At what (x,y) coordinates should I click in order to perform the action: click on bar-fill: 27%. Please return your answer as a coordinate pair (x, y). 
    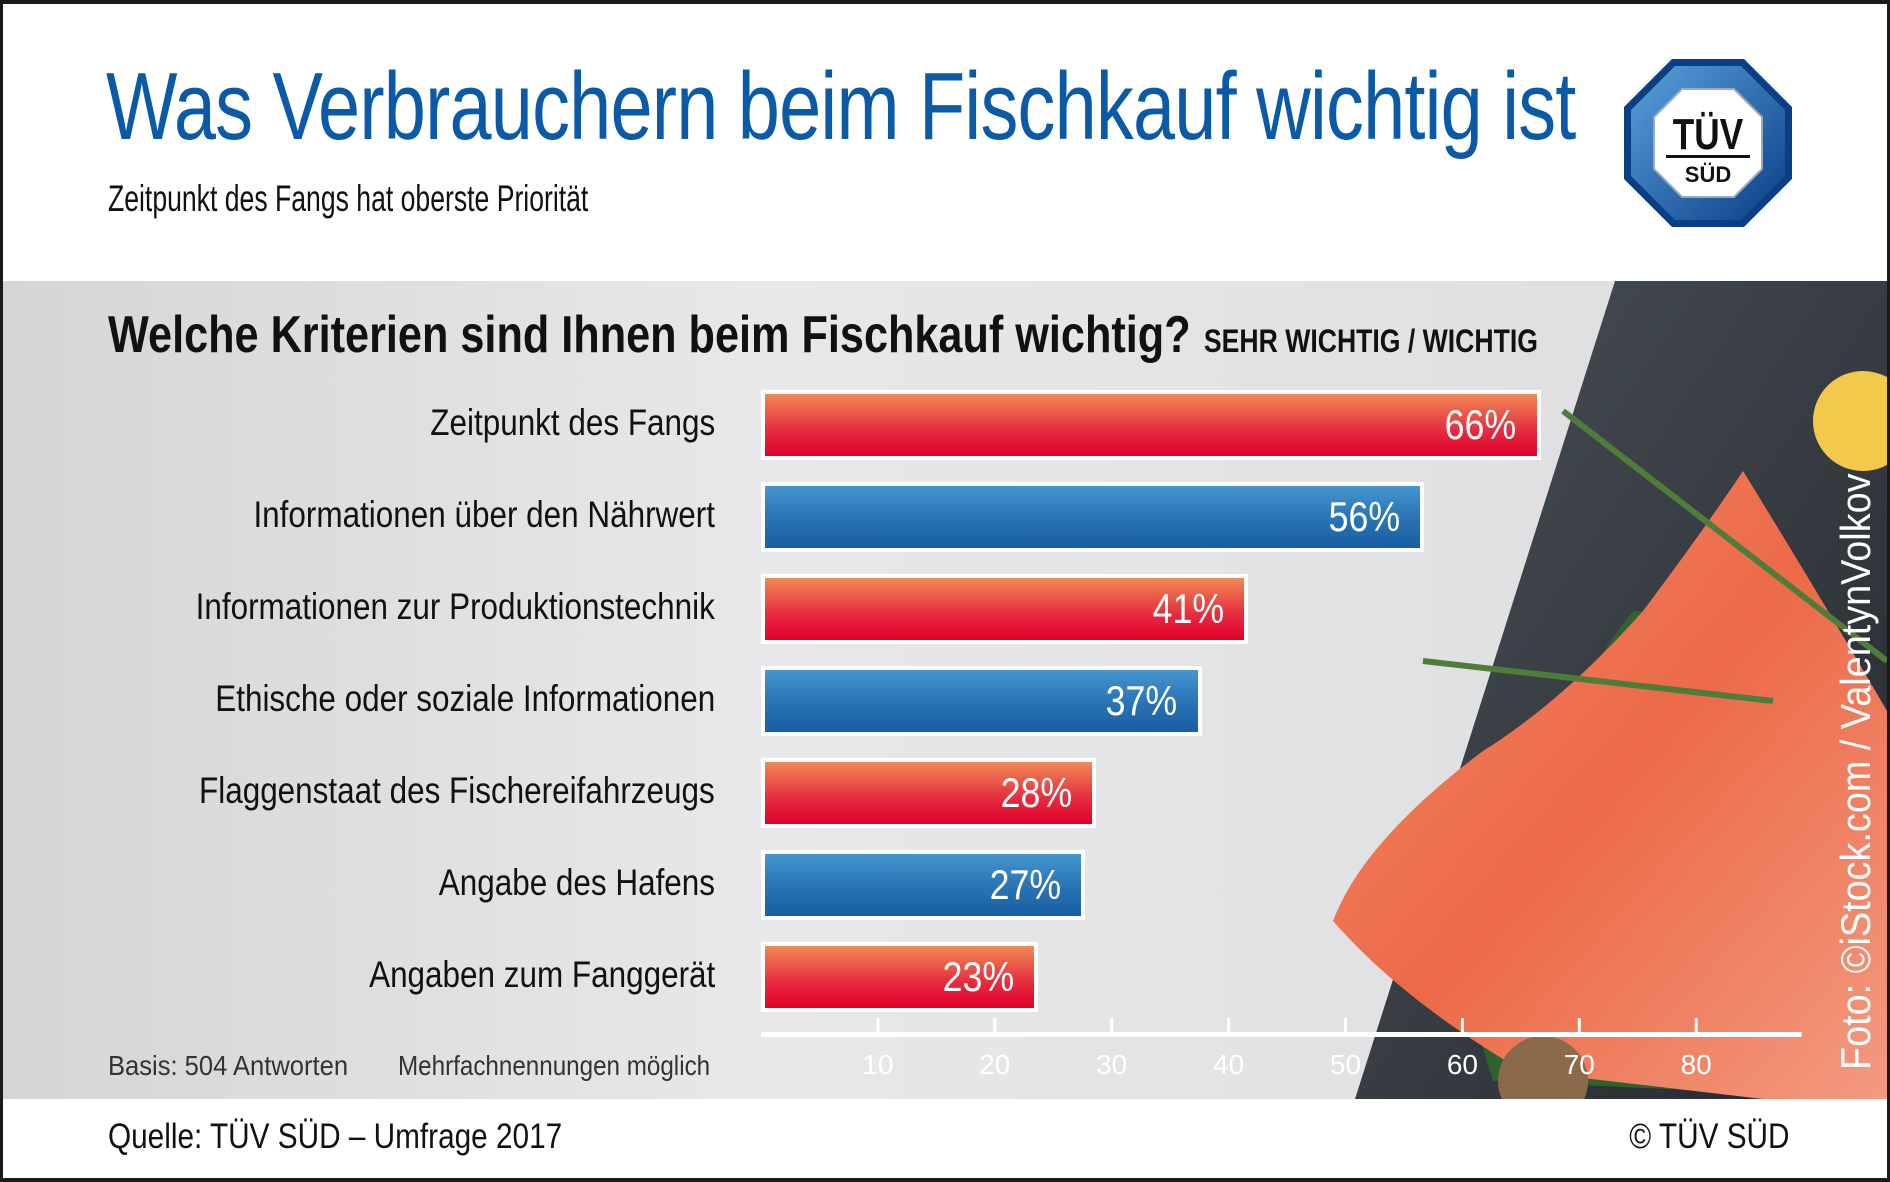
    Looking at the image, I should click on (923, 885).